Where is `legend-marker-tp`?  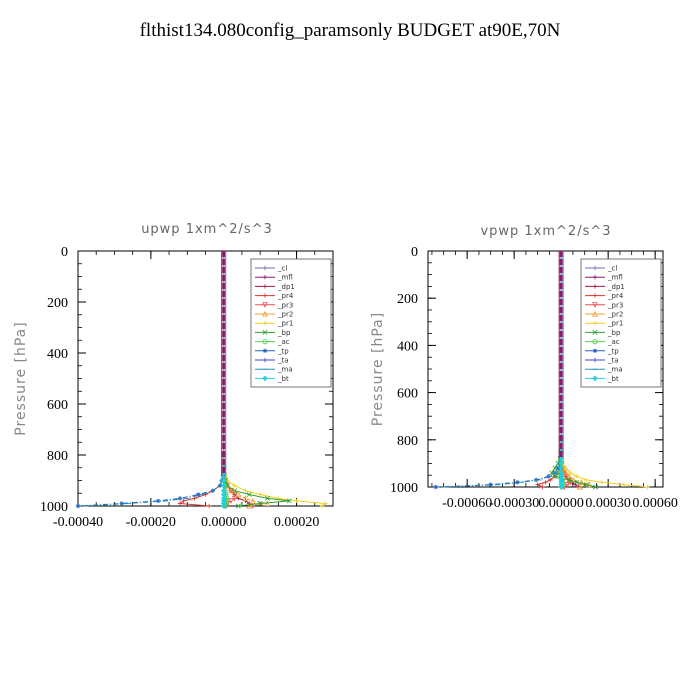
legend-marker-tp is located at coordinates (595, 350).